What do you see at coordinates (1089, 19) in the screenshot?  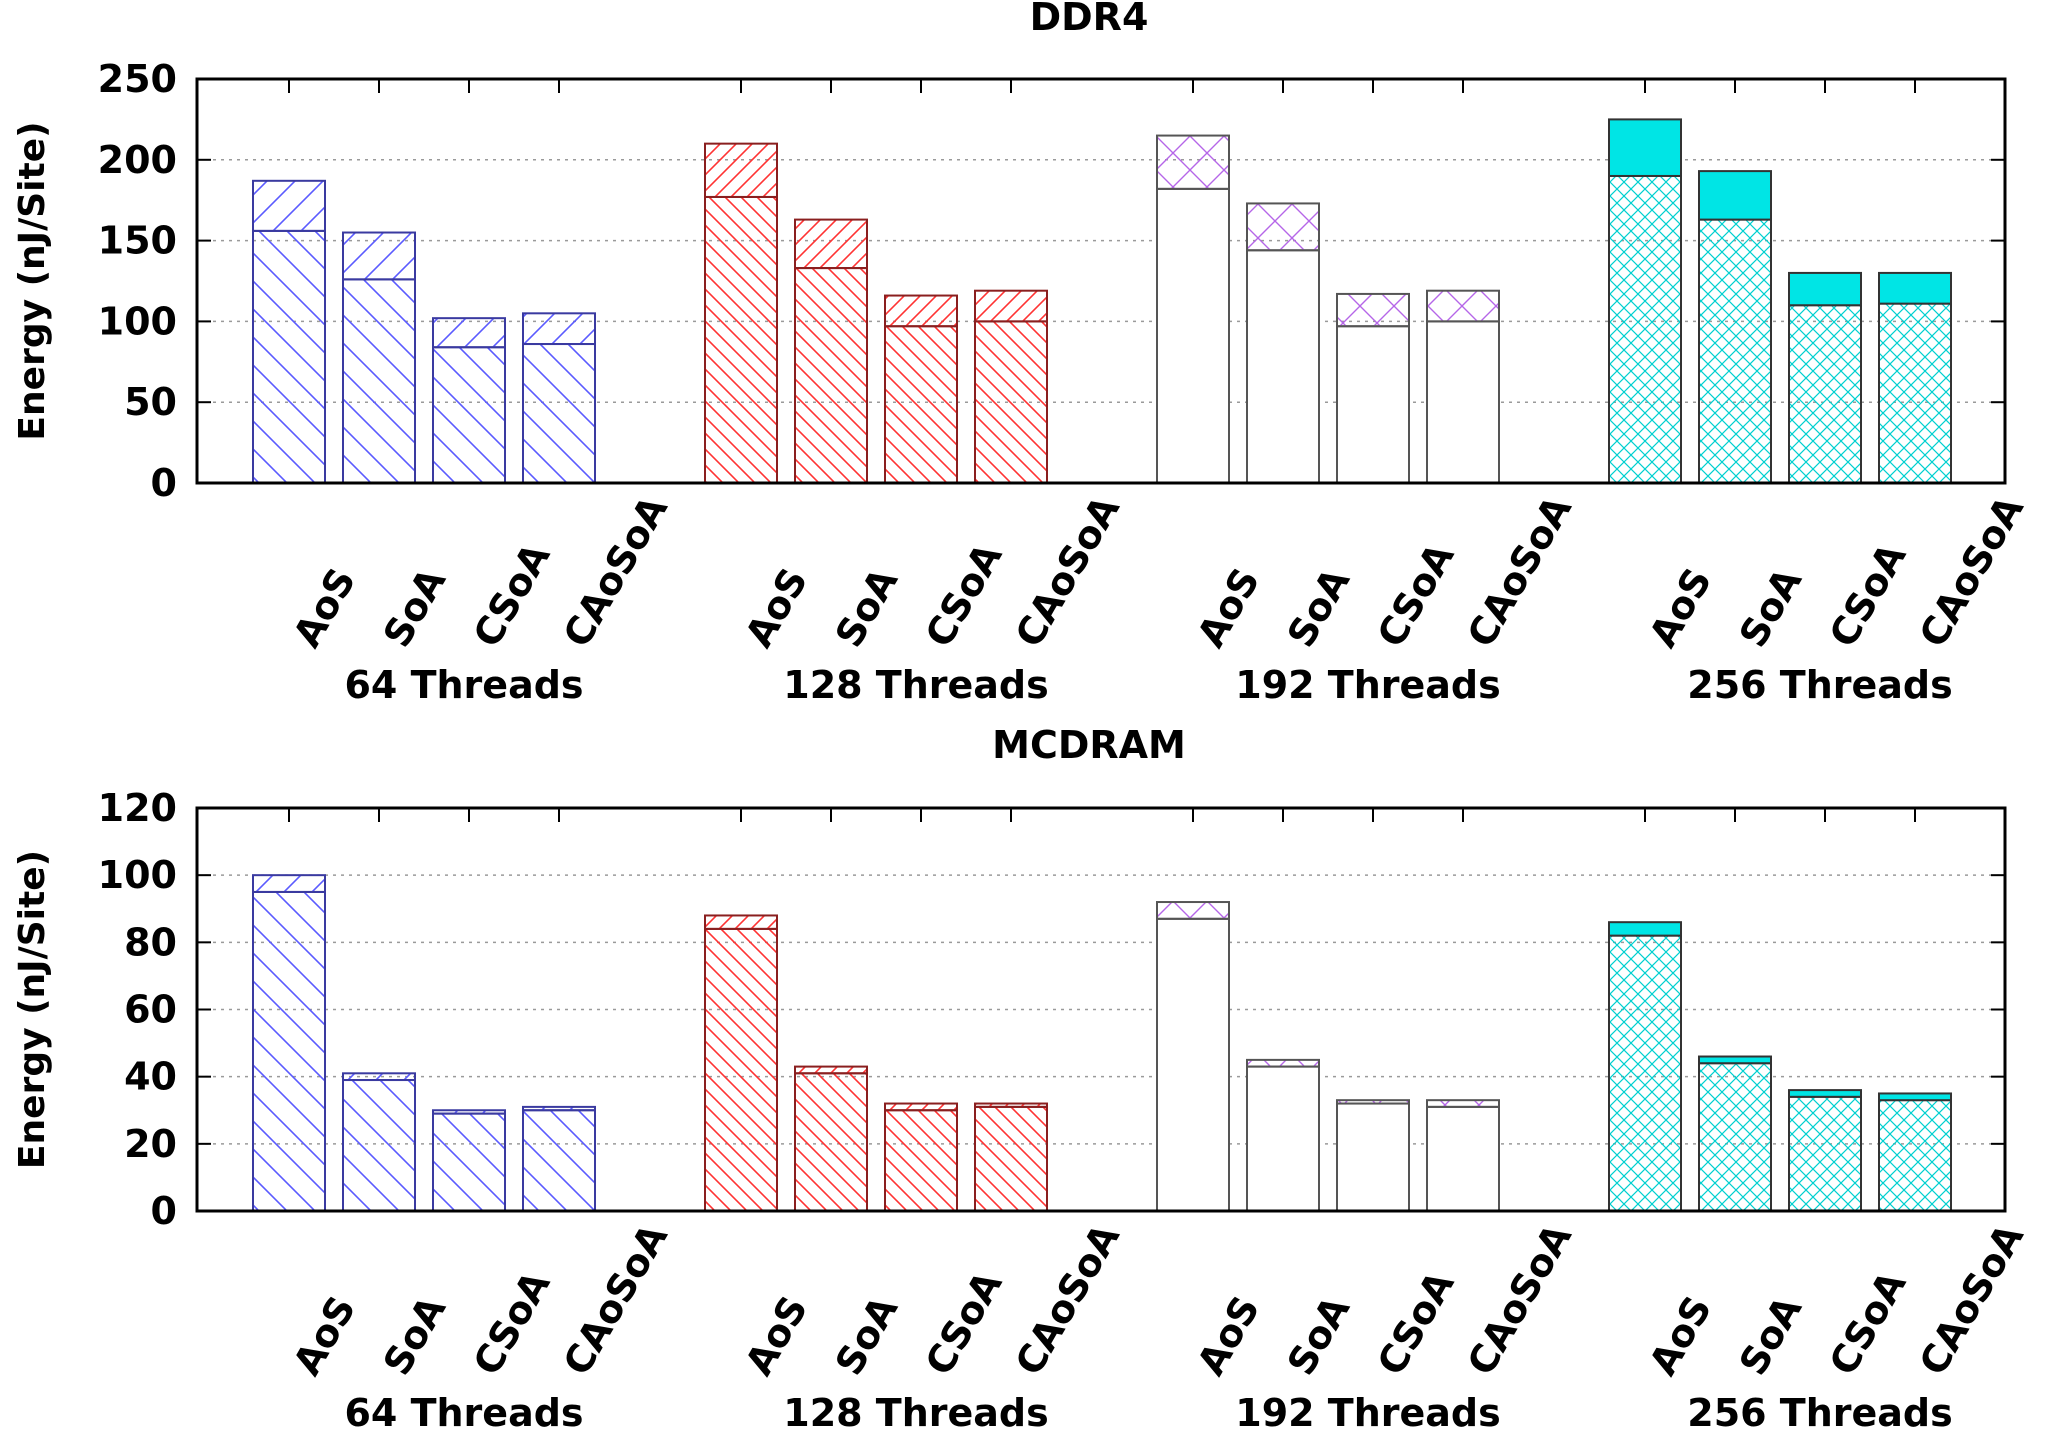 I see `chart-title: DDR4` at bounding box center [1089, 19].